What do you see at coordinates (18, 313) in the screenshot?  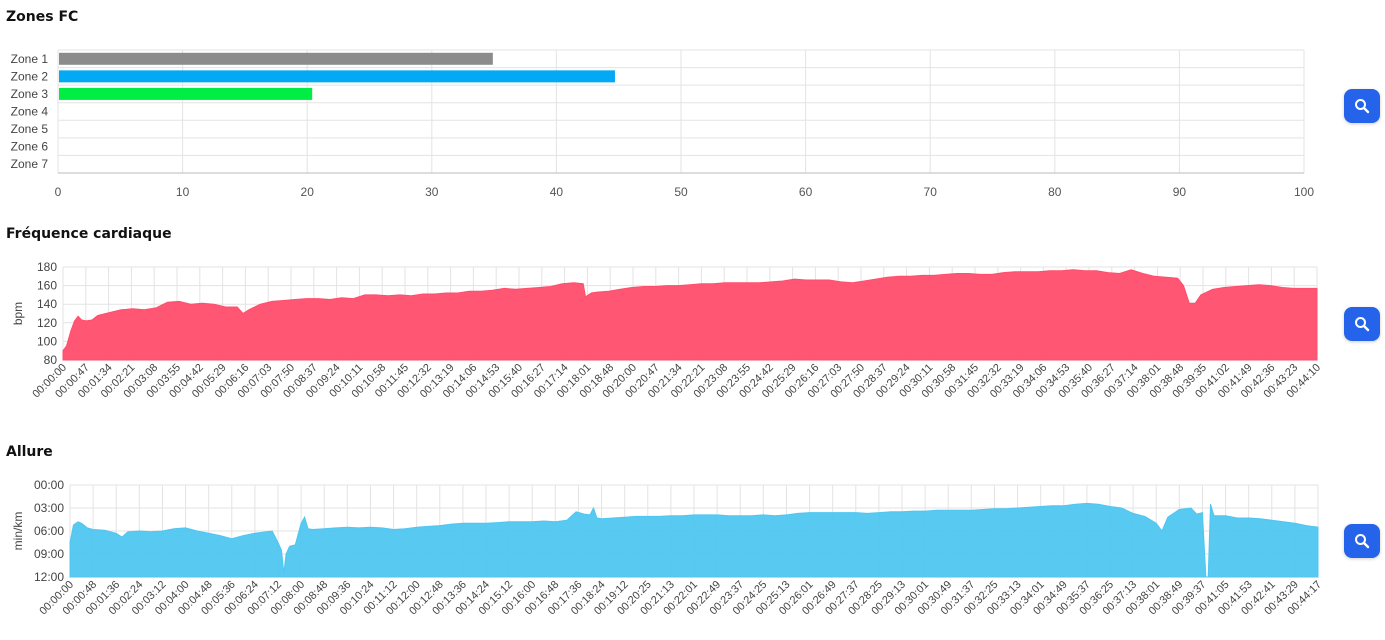 I see `y-axis-label: bpm` at bounding box center [18, 313].